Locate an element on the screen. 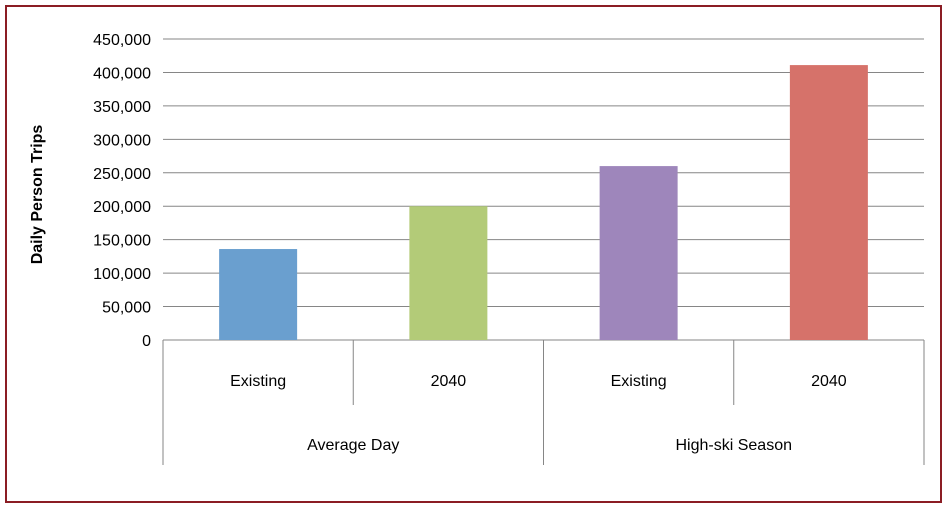 This screenshot has height=510, width=951. y-tick-label: 400,000 is located at coordinates (122, 73).